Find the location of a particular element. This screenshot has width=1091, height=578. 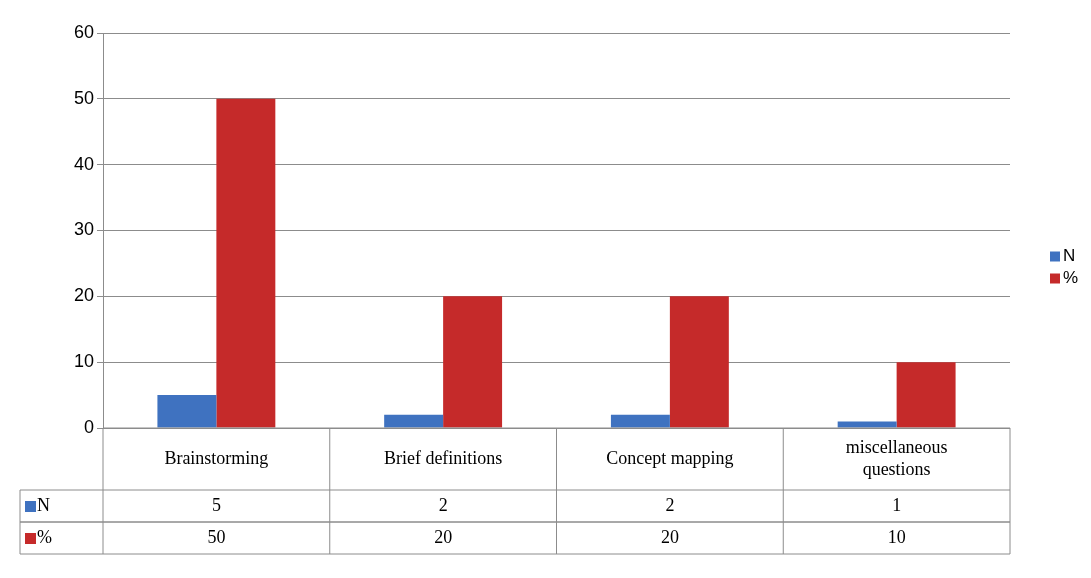

legend-label: N is located at coordinates (43, 504).